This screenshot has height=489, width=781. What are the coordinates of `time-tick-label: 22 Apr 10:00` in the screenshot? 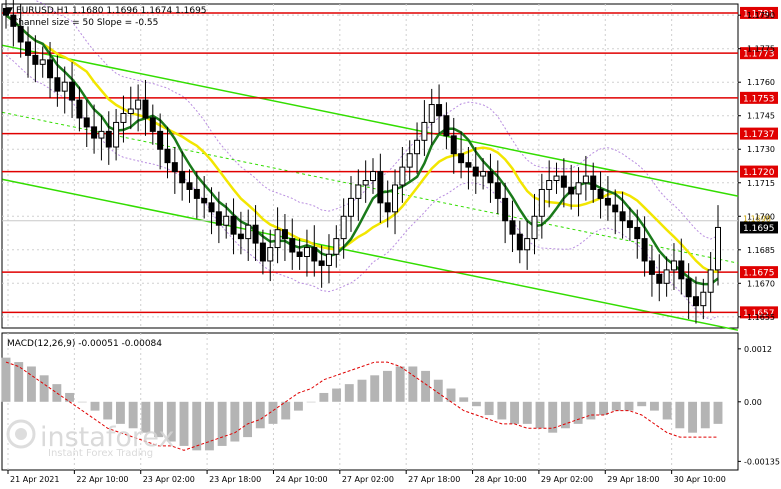 It's located at (102, 479).